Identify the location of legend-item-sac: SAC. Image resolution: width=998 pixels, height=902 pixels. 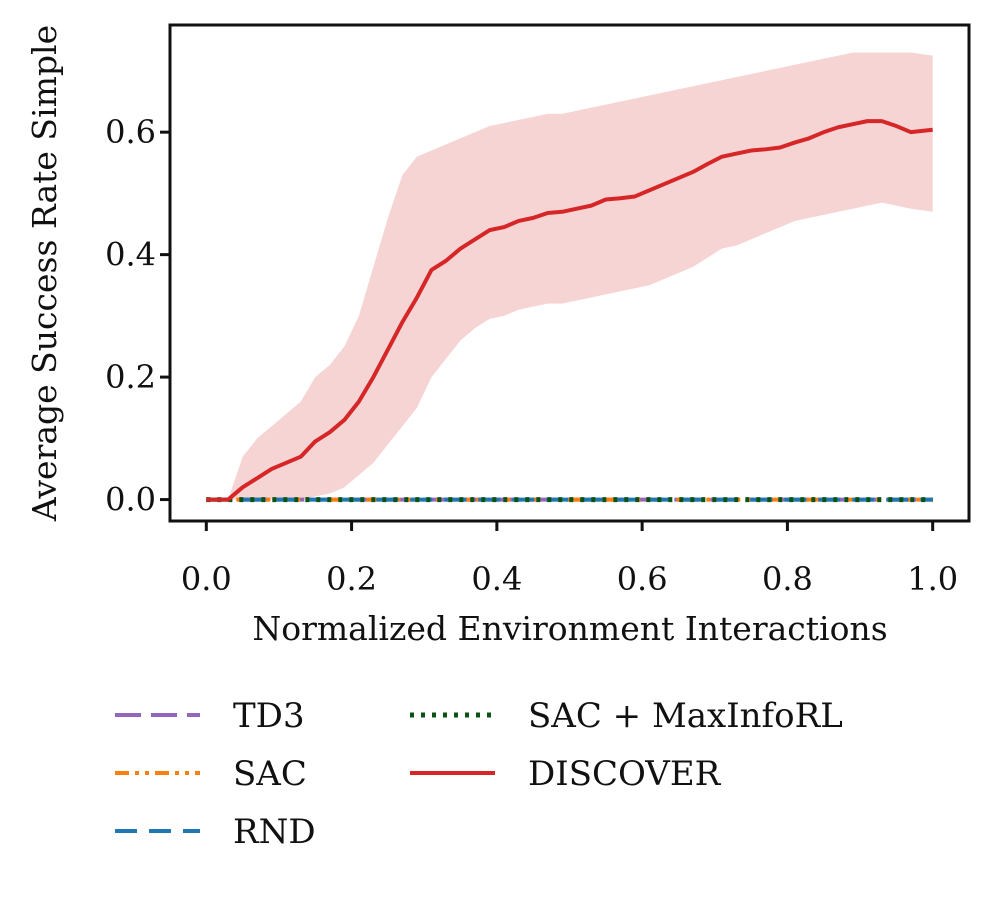
(211, 774).